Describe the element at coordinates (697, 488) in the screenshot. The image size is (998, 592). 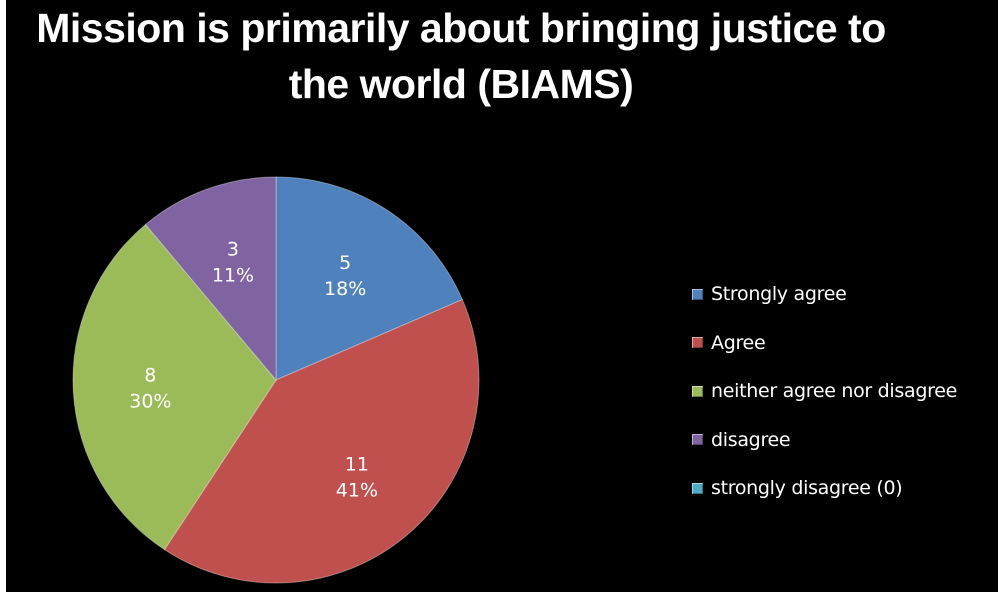
I see `legend-swatch-strongly-disagree` at that location.